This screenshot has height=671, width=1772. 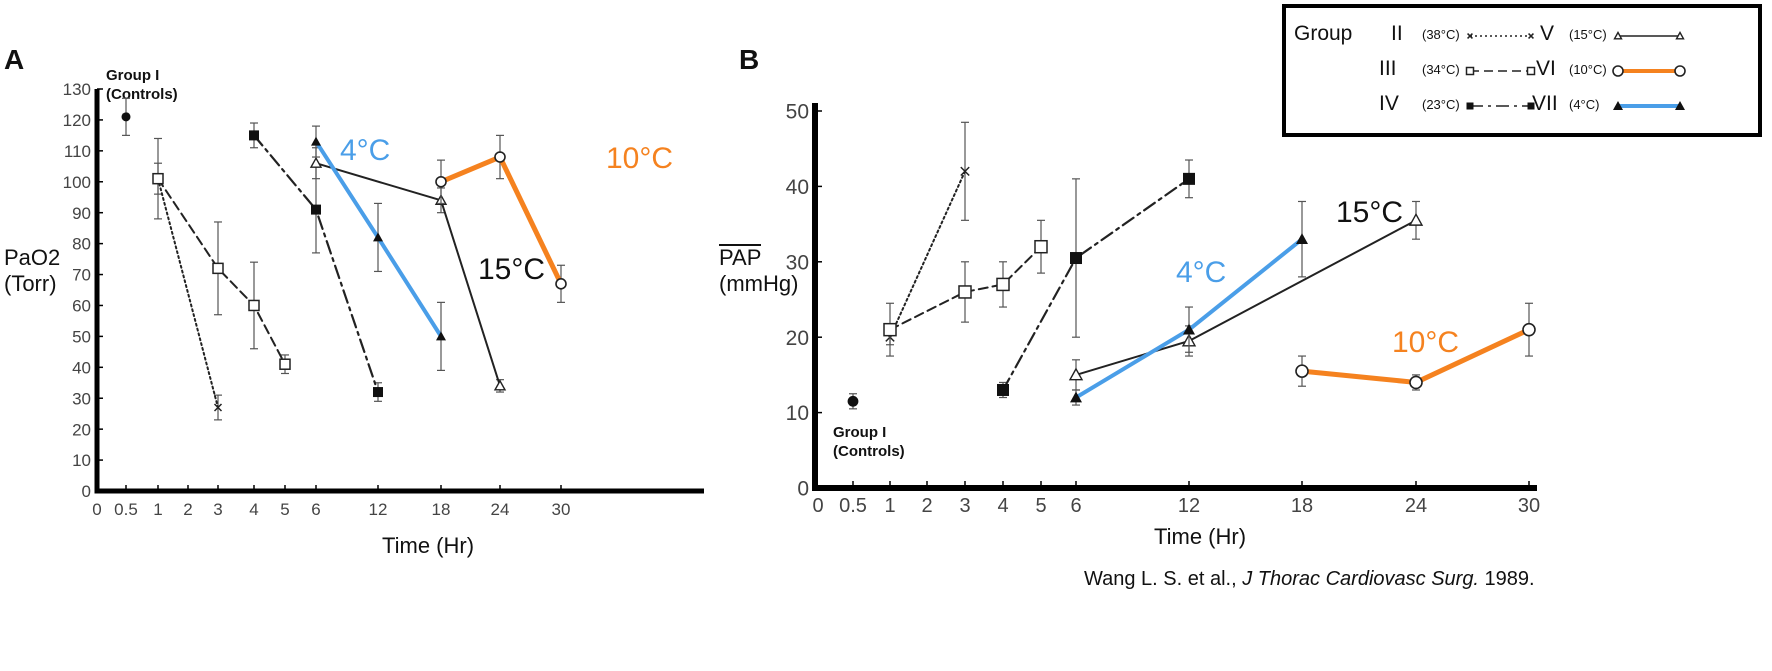 I want to click on panel-b-x-tick-label: 0, so click(x=817, y=506).